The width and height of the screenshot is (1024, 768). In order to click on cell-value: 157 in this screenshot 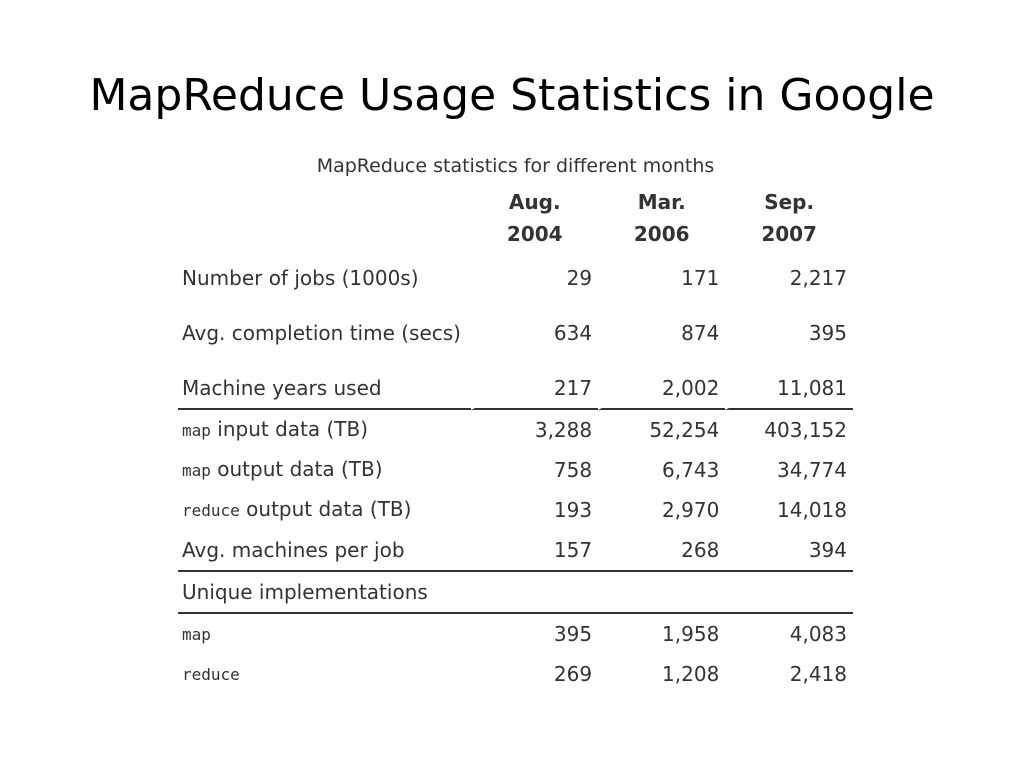, I will do `click(535, 551)`.